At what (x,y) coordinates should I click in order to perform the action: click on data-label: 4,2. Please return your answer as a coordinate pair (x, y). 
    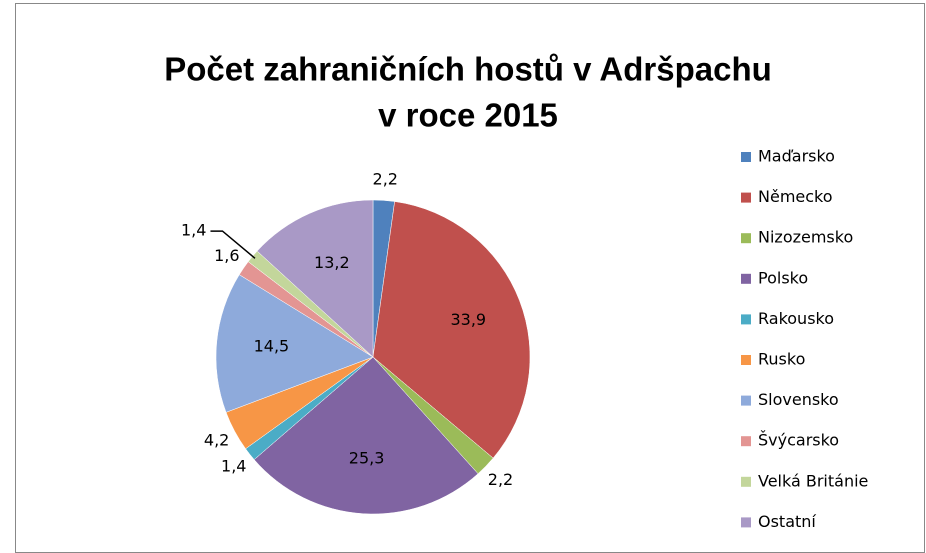
    Looking at the image, I should click on (216, 439).